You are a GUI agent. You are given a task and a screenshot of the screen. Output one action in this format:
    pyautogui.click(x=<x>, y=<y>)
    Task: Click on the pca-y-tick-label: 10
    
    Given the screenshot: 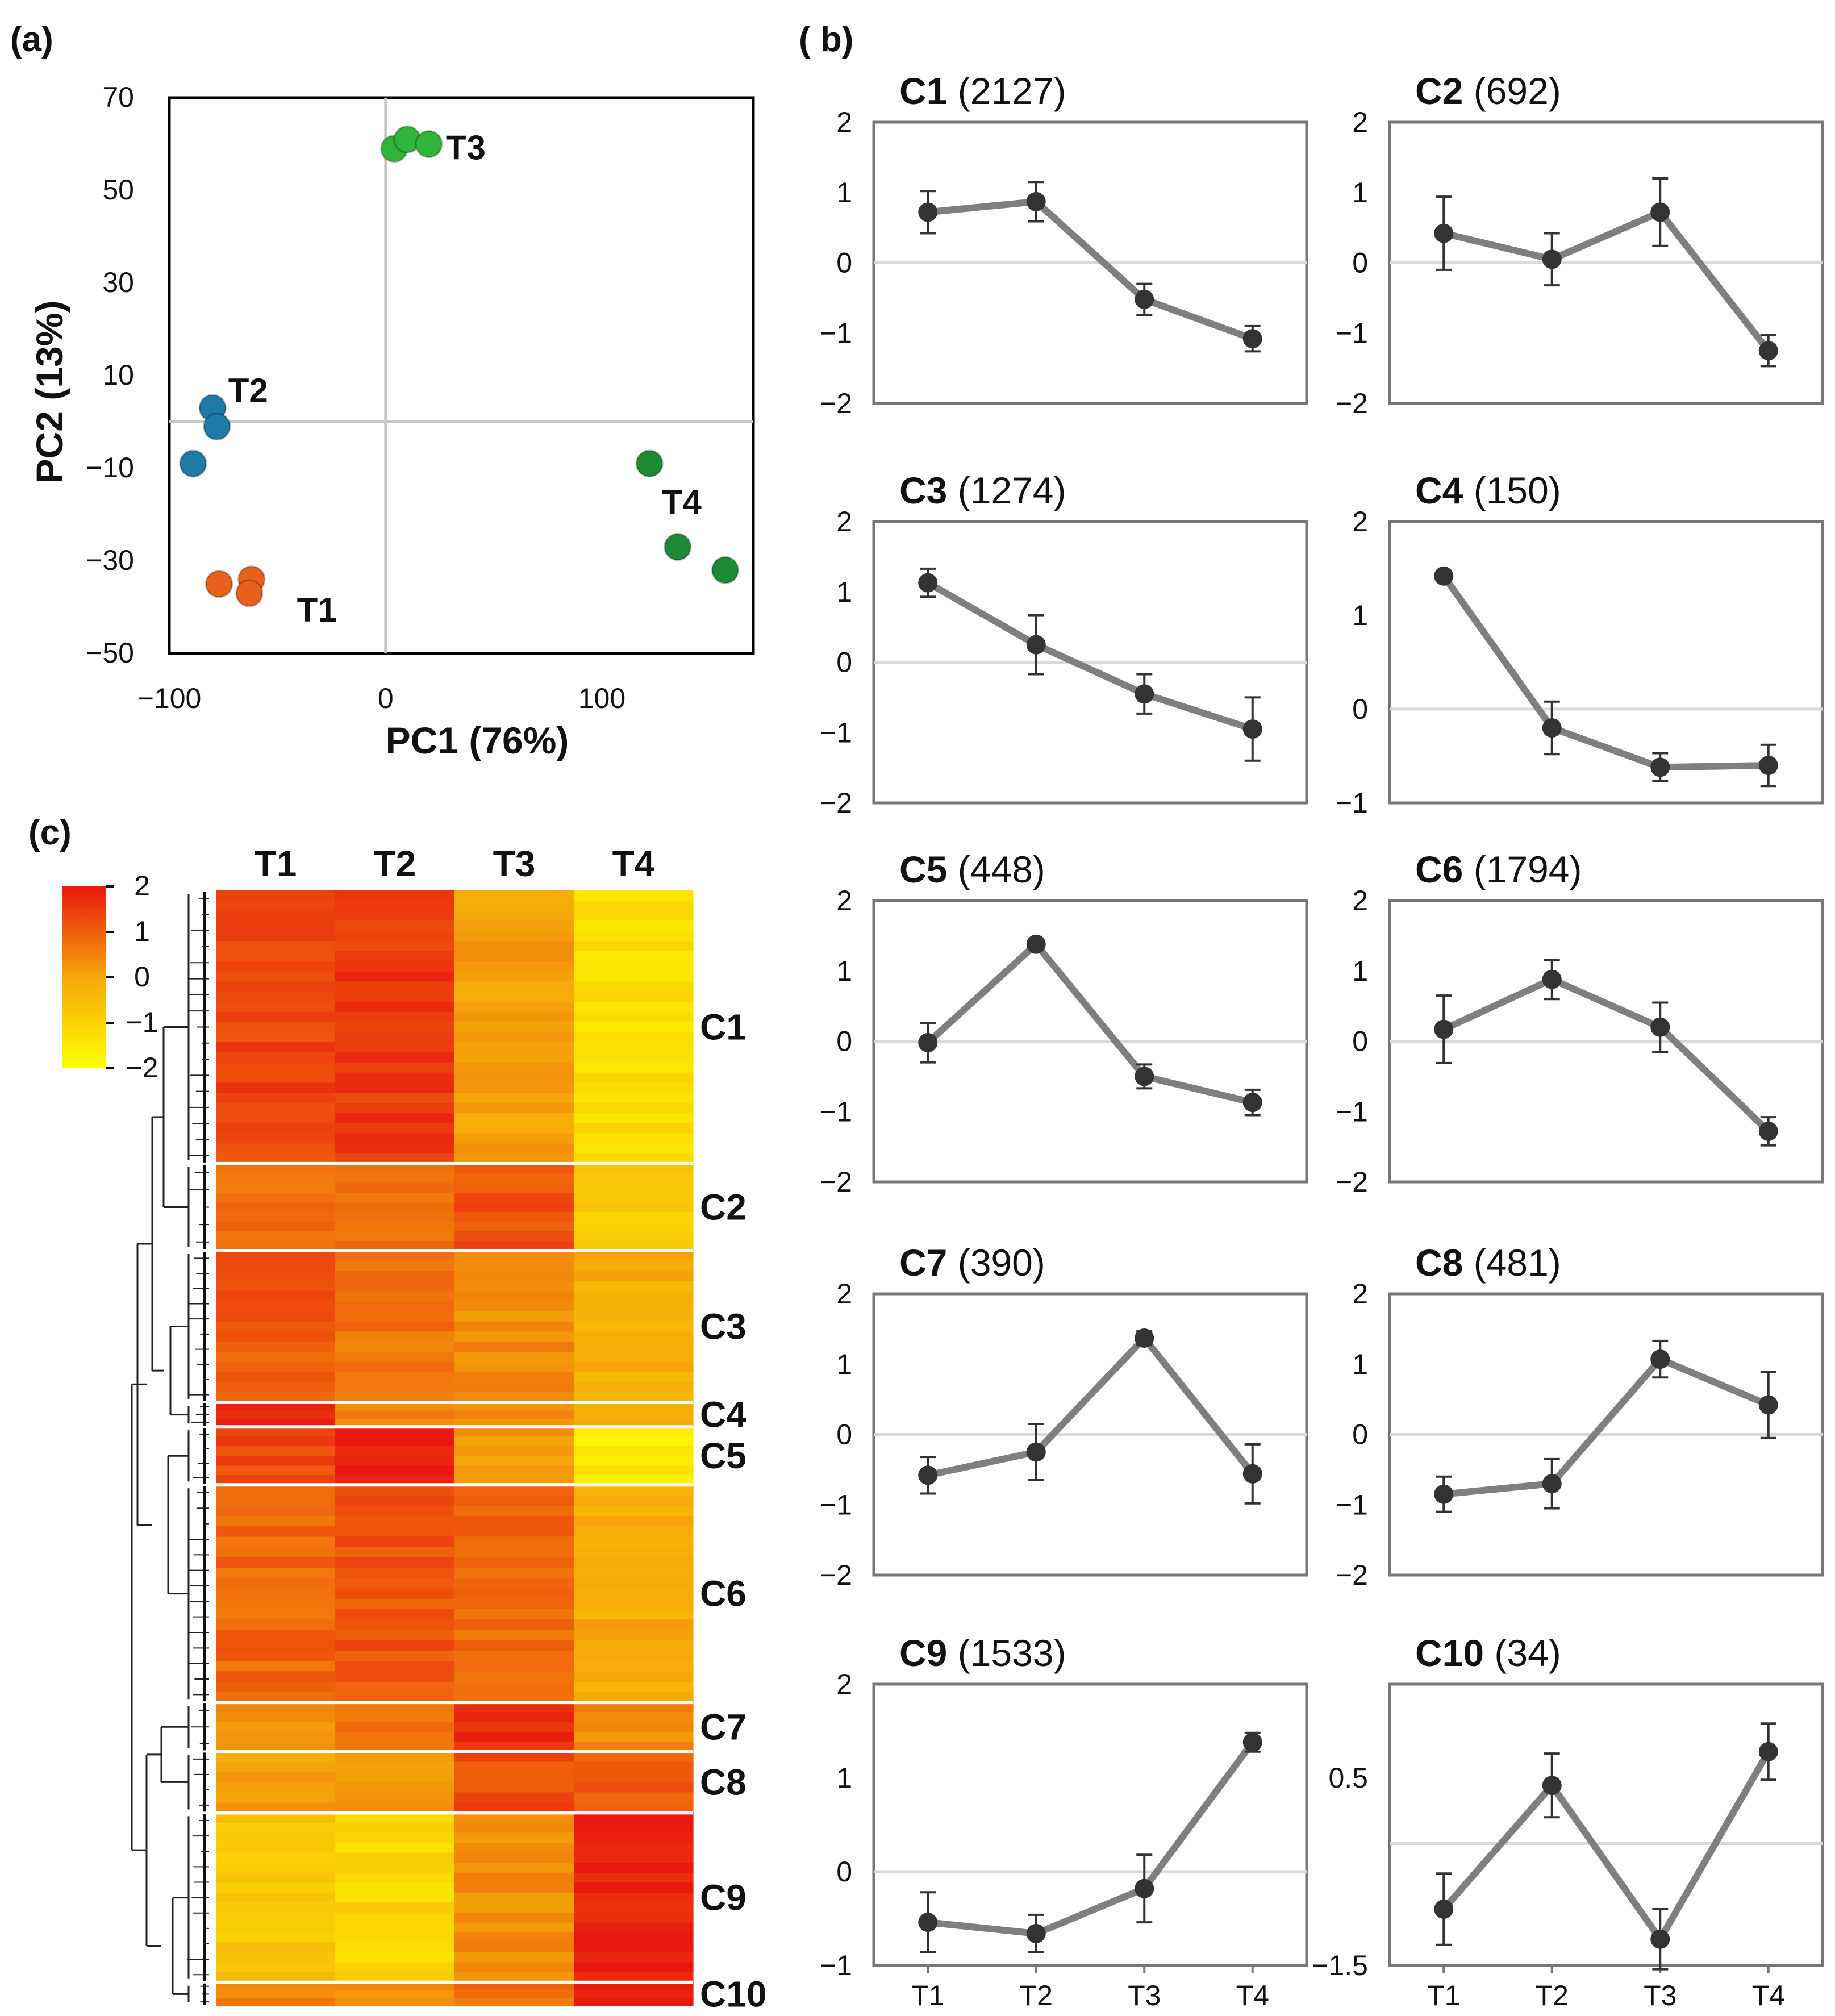 What is the action you would take?
    pyautogui.click(x=118, y=375)
    